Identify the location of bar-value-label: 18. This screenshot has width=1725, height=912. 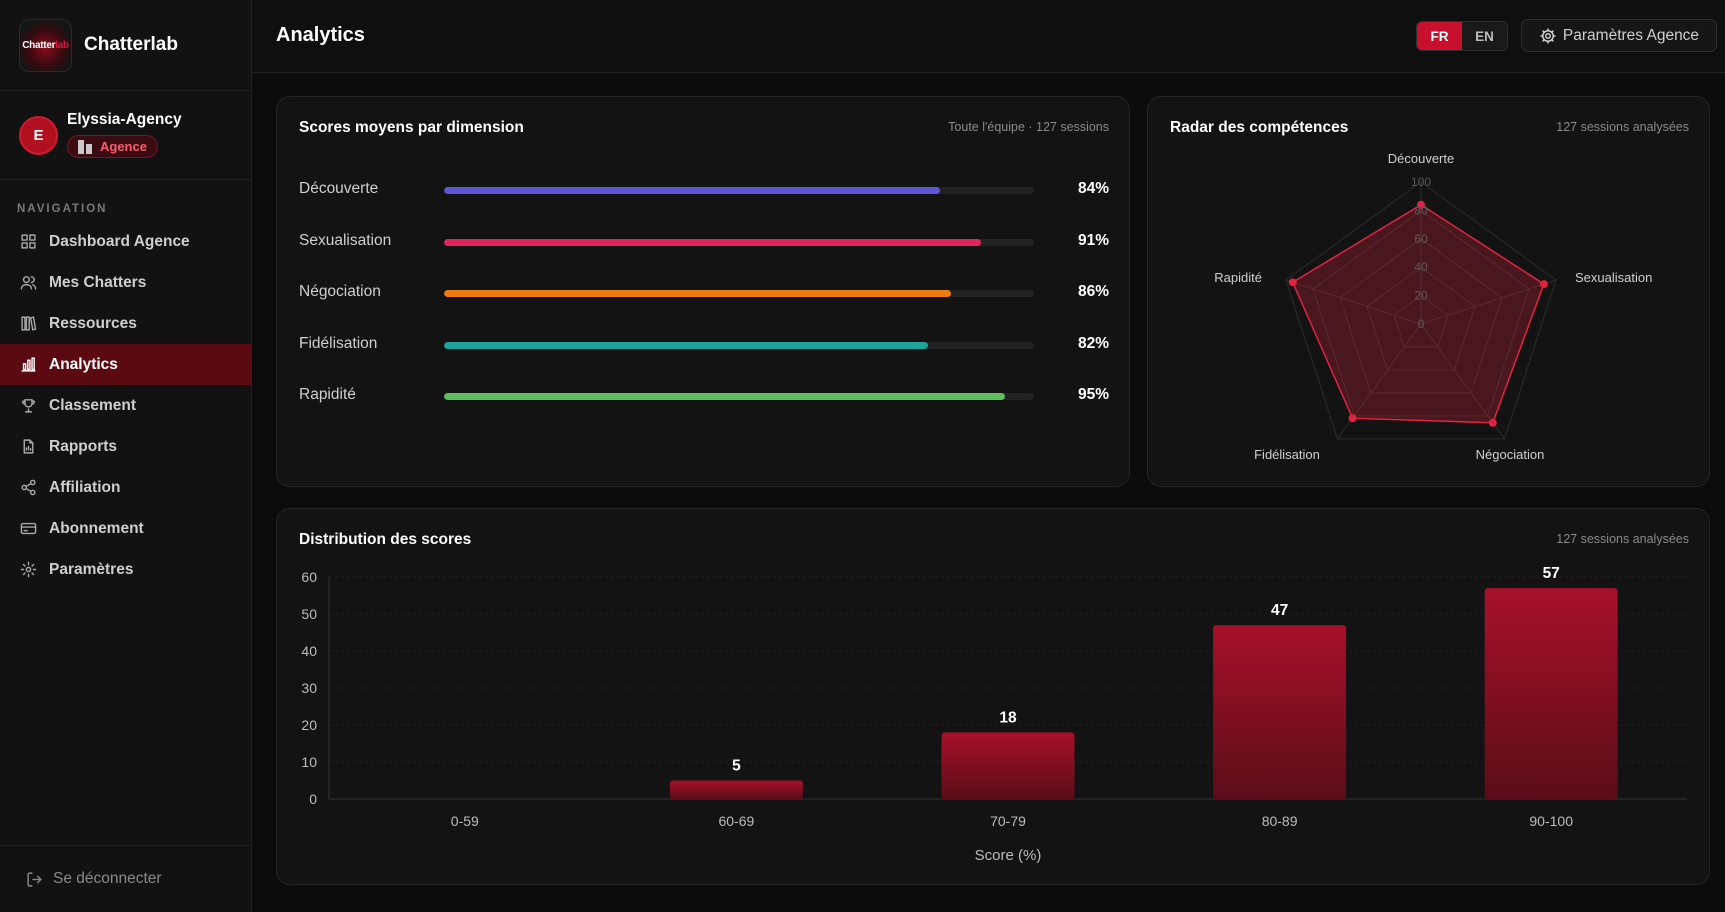
(1008, 717).